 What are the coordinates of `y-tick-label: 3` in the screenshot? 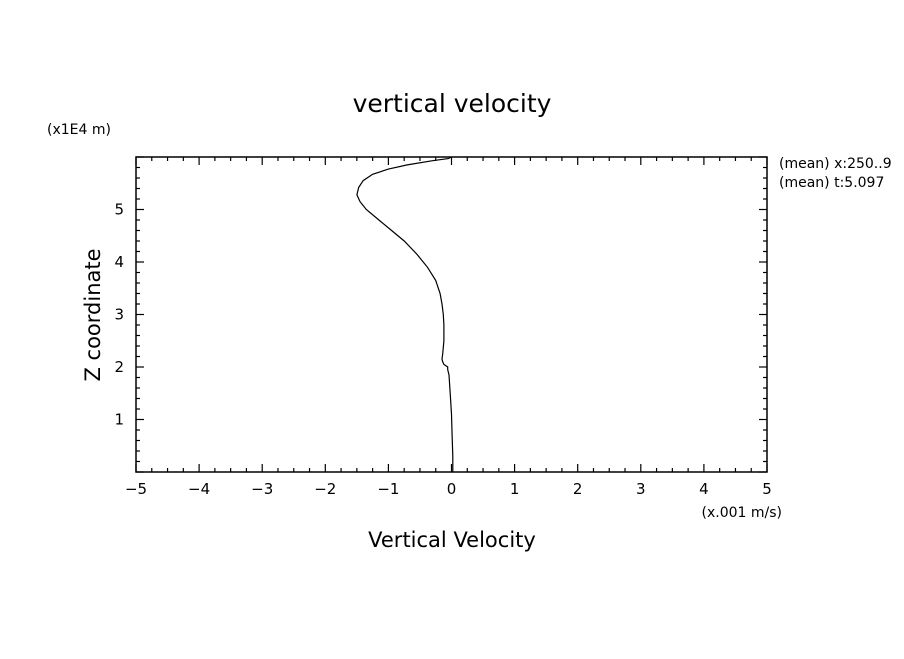 It's located at (119, 315).